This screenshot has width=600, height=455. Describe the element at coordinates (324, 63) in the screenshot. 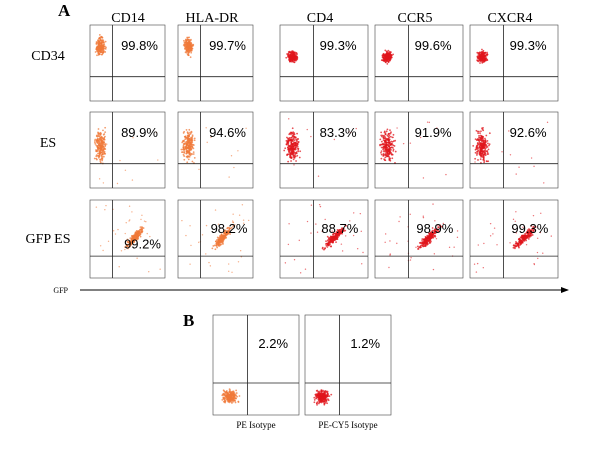

I see `dot-plot: 99.3%` at that location.